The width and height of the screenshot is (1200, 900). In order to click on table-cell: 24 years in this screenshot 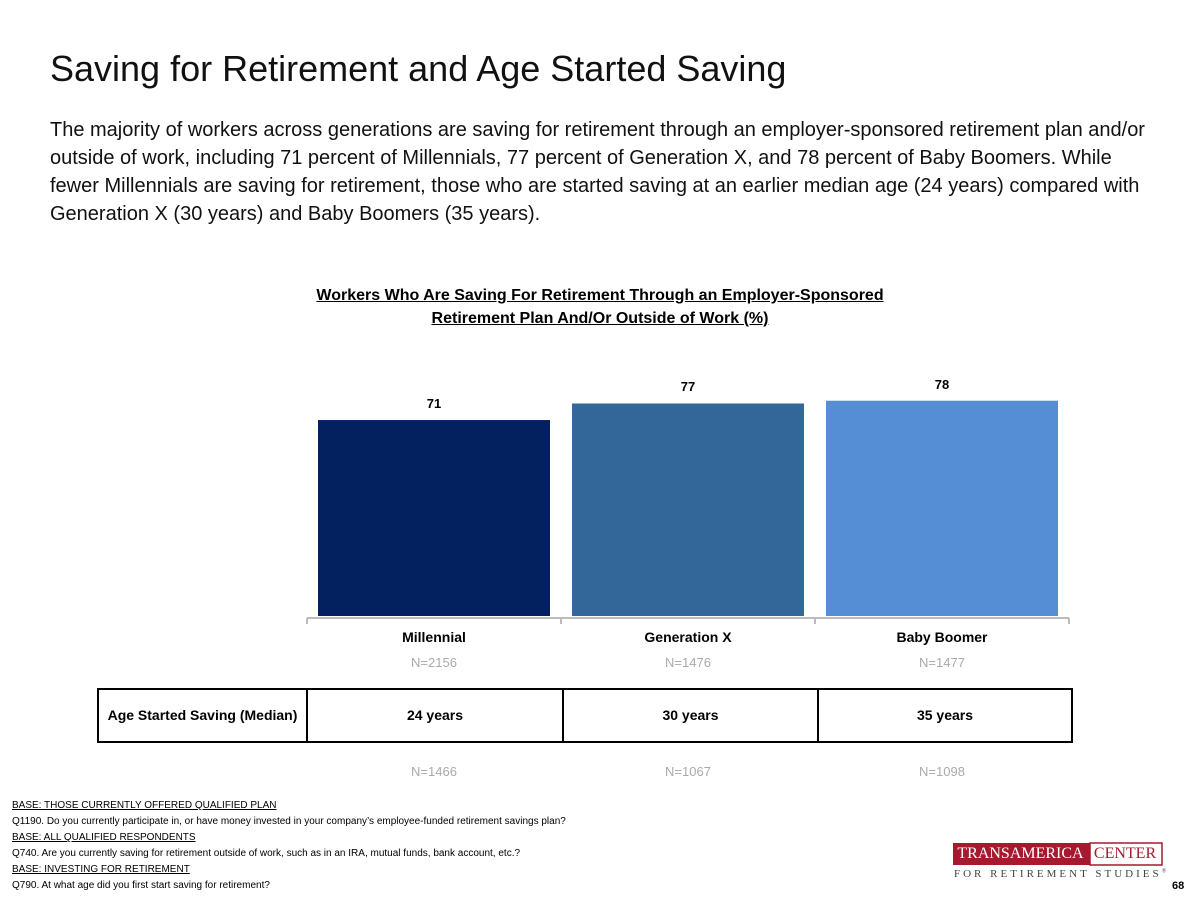, I will do `click(435, 715)`.